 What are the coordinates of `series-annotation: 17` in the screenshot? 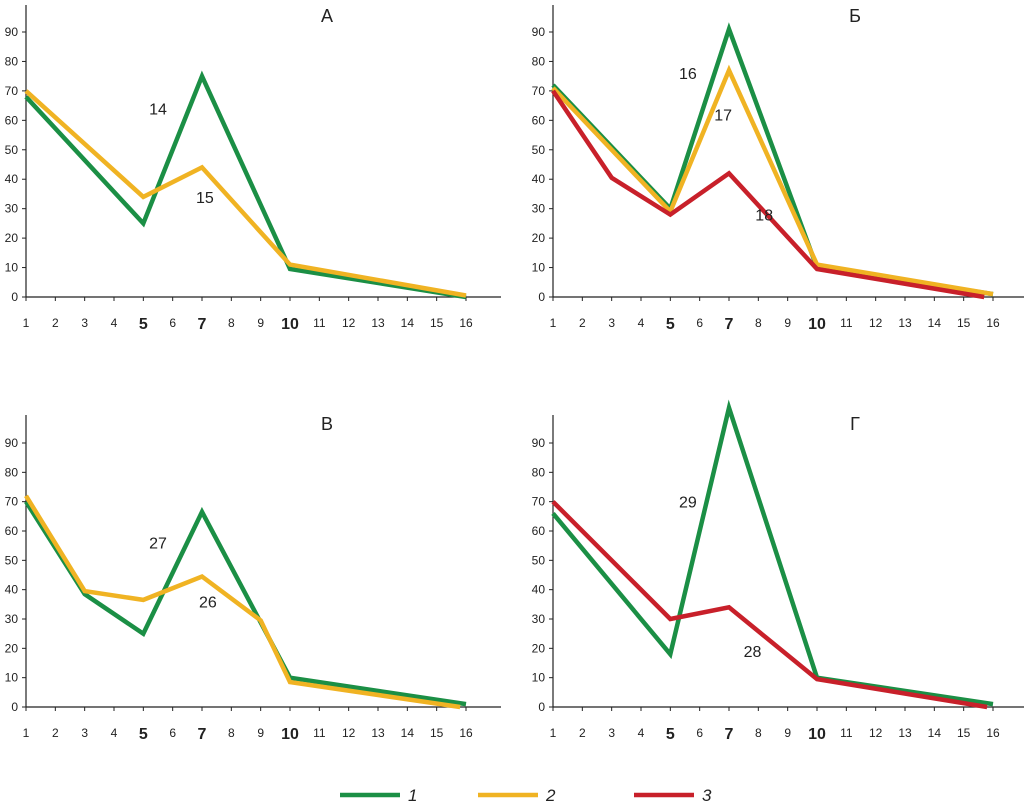 It's located at (723, 115).